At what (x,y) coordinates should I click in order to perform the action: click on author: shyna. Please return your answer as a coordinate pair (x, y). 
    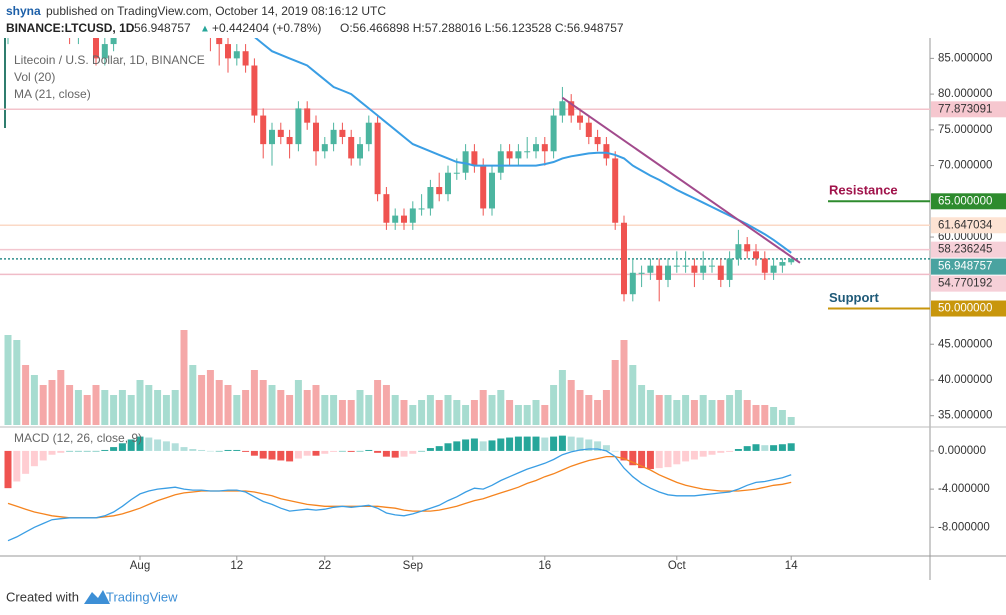
    Looking at the image, I should click on (23, 11).